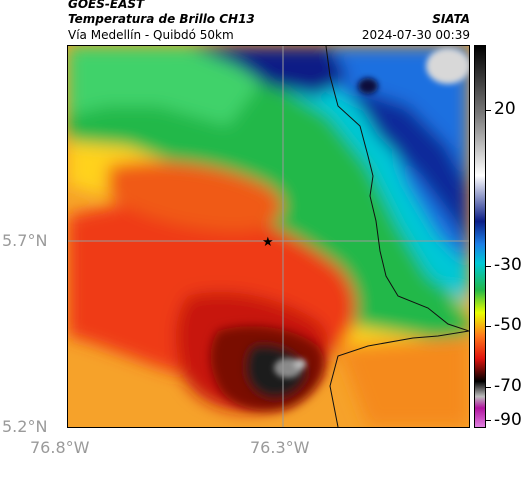  Describe the element at coordinates (508, 420) in the screenshot. I see `colorbar-label: -90` at that location.